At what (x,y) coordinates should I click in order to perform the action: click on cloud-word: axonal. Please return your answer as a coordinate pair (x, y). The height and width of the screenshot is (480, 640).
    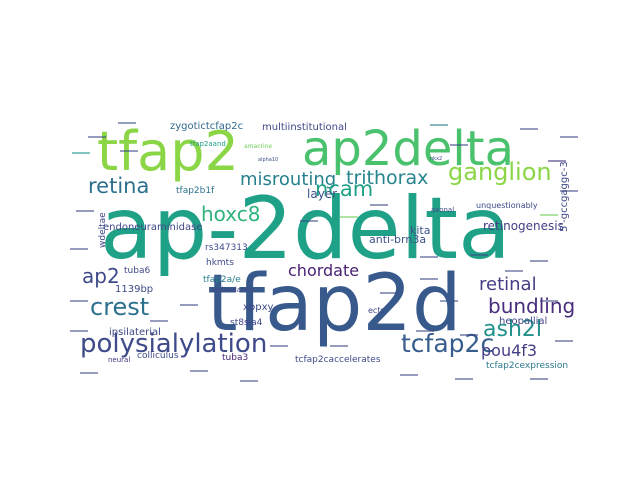
    Looking at the image, I should click on (442, 210).